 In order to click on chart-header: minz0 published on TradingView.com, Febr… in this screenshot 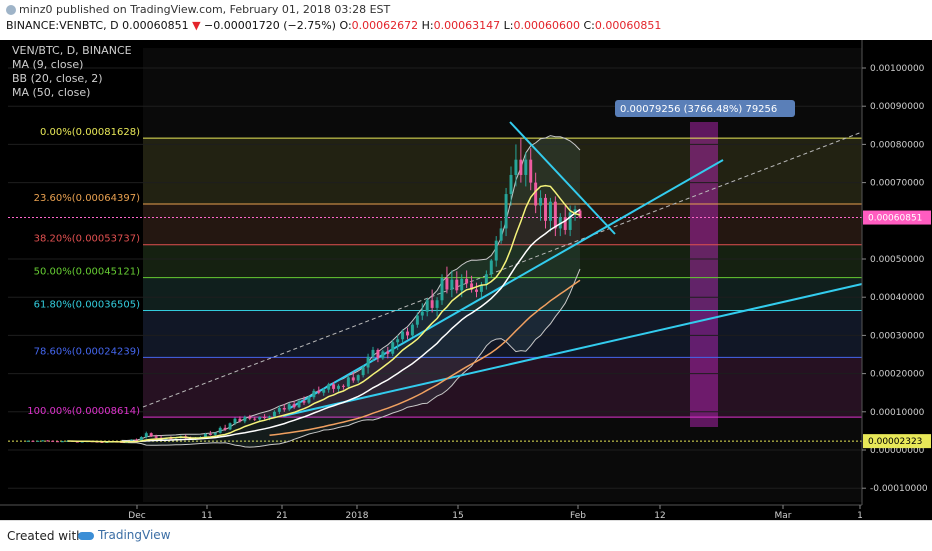, I will do `click(466, 20)`.